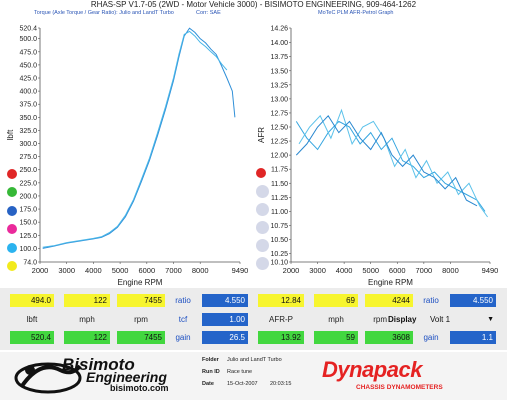 The image size is (507, 400). I want to click on afr-label: AFR-P, so click(281, 319).